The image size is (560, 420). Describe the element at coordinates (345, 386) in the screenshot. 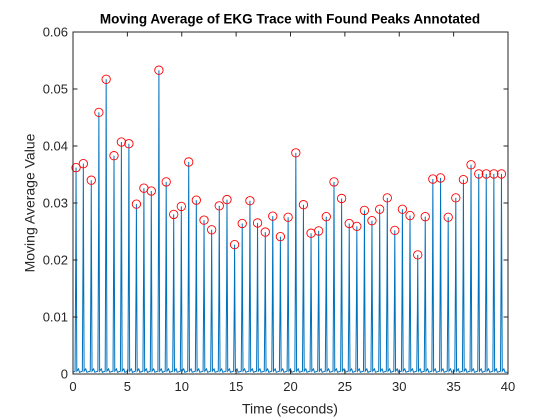

I see `x-tick-label: 25` at that location.